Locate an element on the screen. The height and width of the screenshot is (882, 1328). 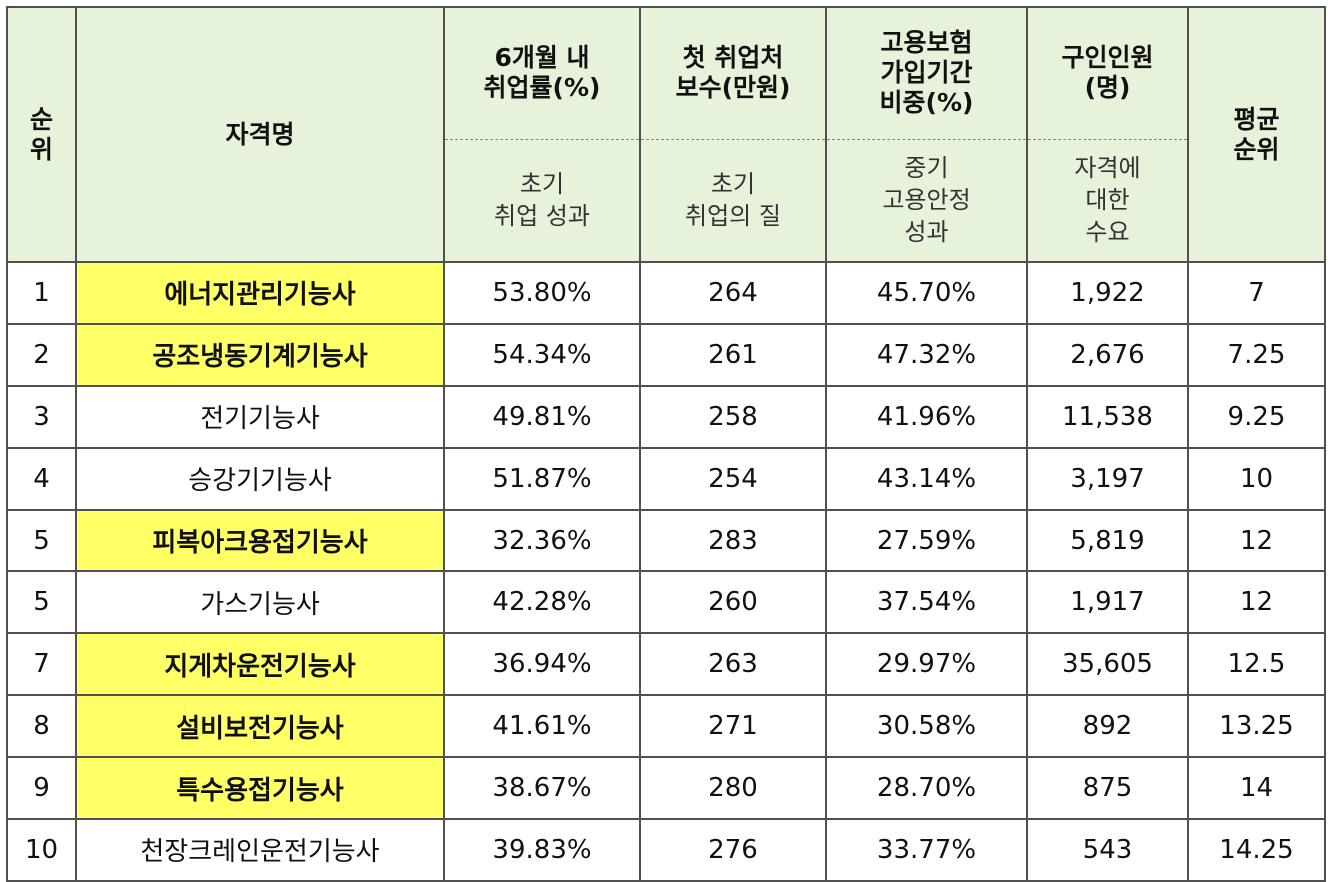
table-row: 5 피복아크용접기능사 32.36% 283 27.59% 5,819 12 is located at coordinates (666, 540).